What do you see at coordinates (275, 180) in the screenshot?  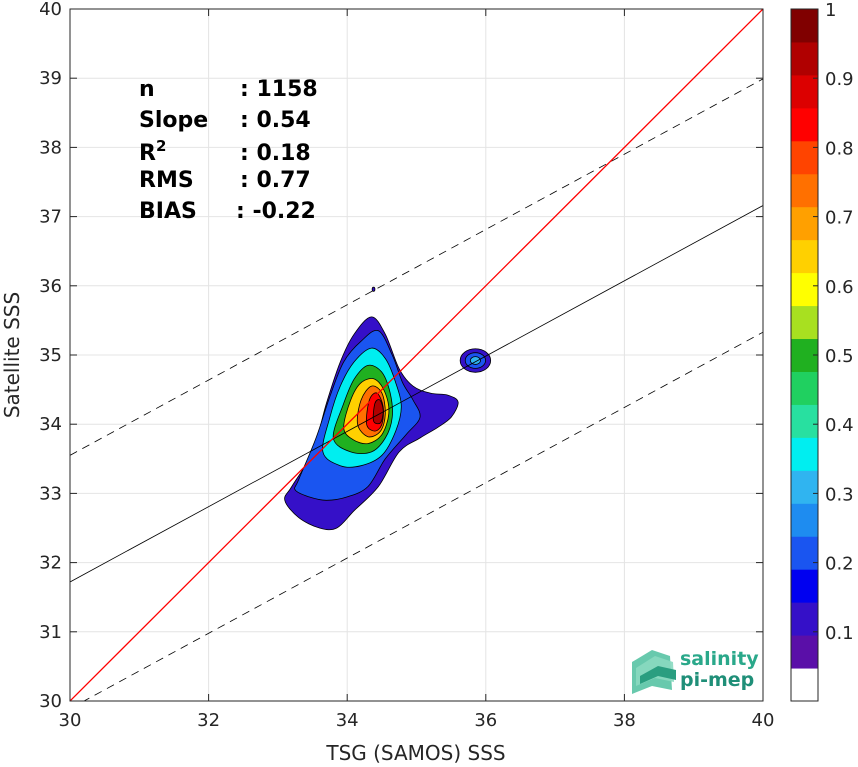 I see `stat-value: : 0.77` at bounding box center [275, 180].